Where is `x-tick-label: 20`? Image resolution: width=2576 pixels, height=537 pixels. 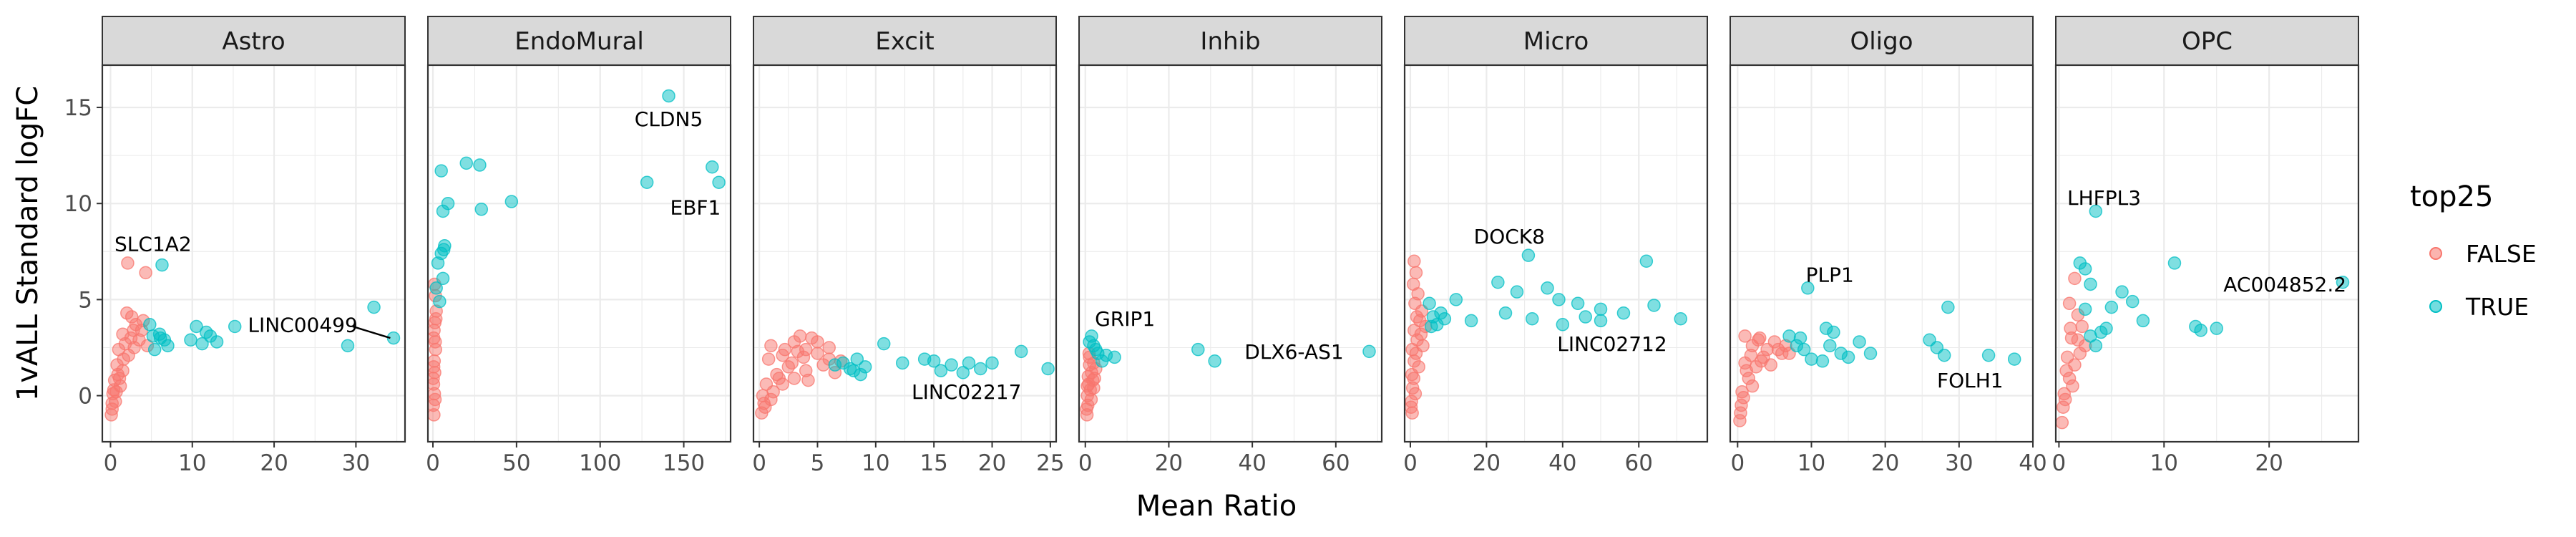 x-tick-label: 20 is located at coordinates (274, 463).